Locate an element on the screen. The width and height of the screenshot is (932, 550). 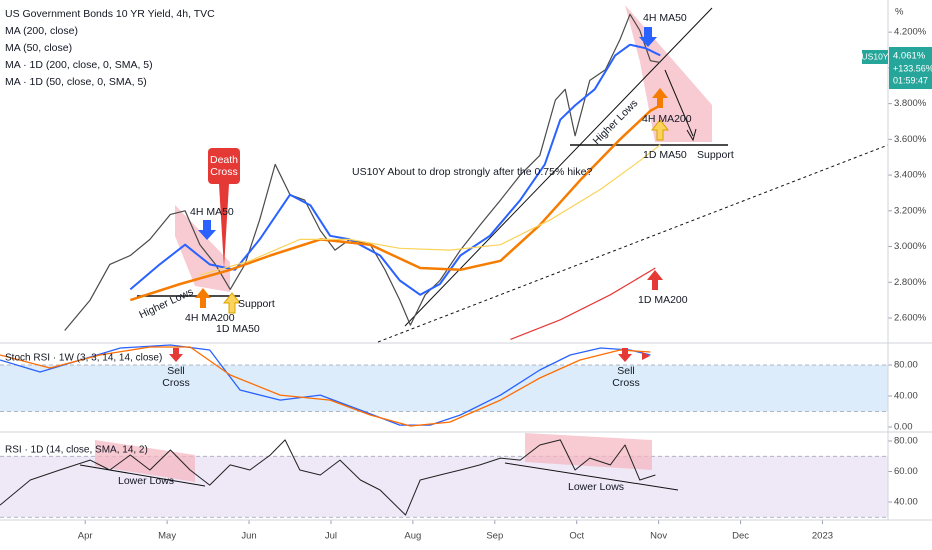
y-tick-label: 3.800% is located at coordinates (910, 103).